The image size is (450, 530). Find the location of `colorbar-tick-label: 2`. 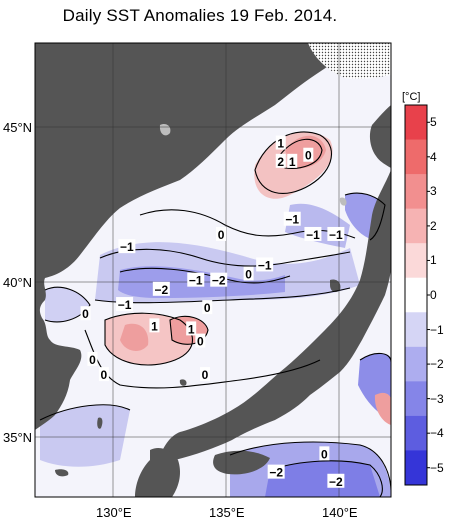

colorbar-tick-label: 2 is located at coordinates (433, 225).